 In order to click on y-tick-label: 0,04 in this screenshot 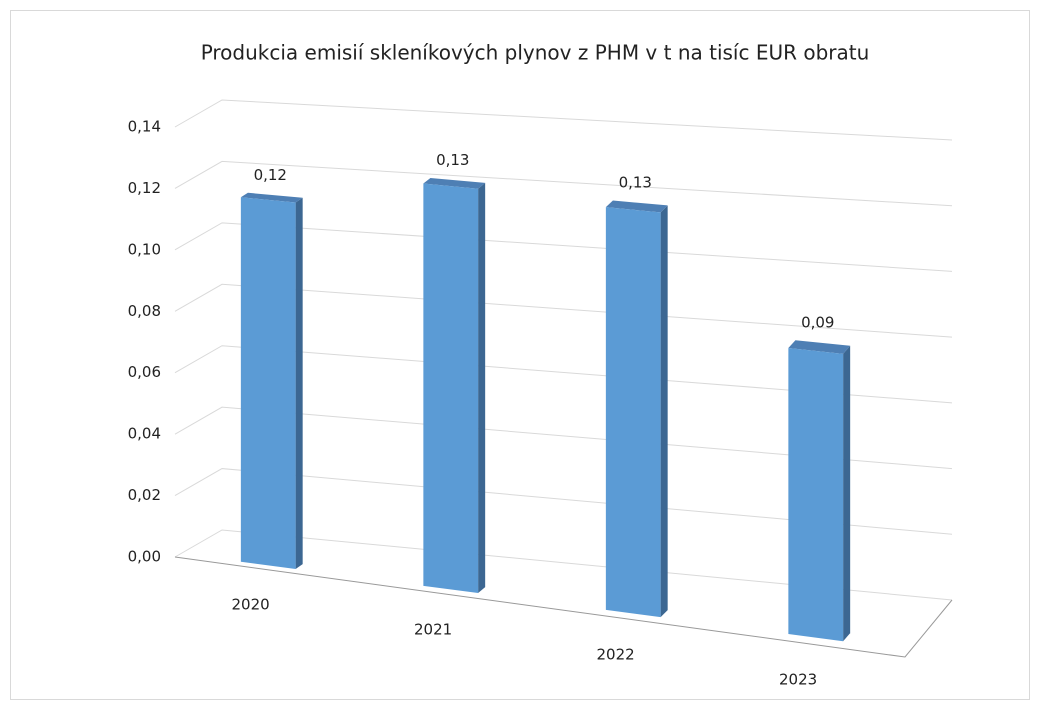, I will do `click(144, 434)`.